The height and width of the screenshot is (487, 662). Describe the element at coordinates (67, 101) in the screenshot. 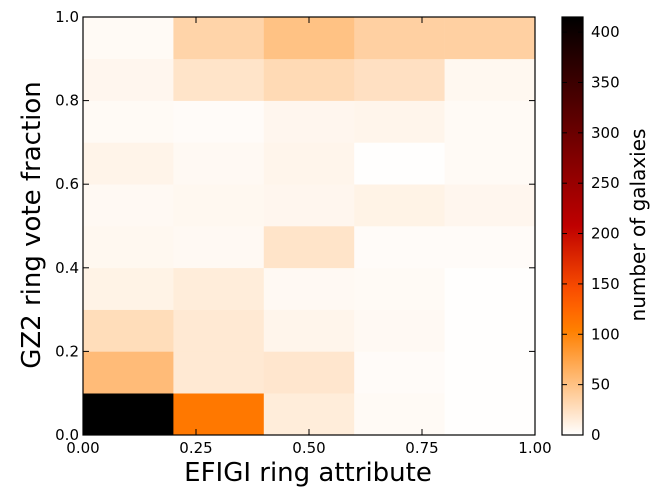

I see `y-tick-label: 0.8` at that location.